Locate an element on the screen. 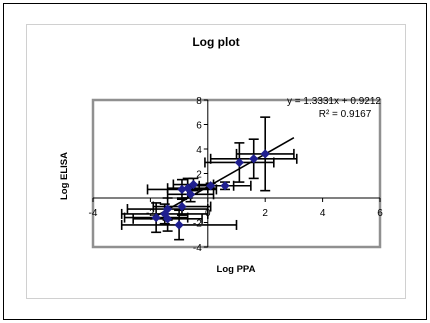 The image size is (430, 323). x-tick-label: 6 is located at coordinates (380, 213).